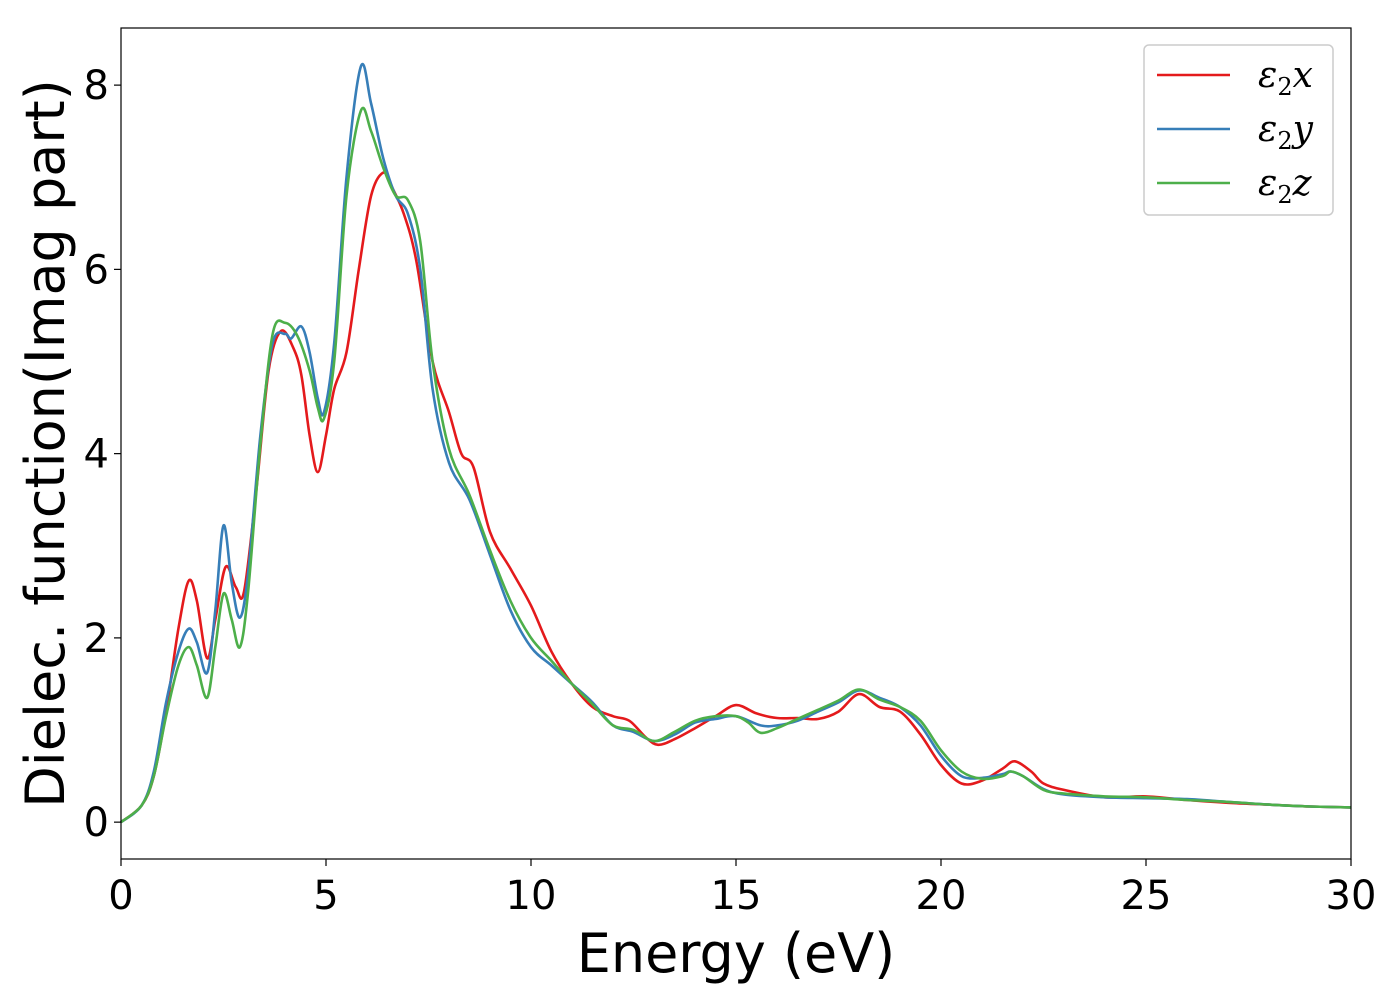 The height and width of the screenshot is (1000, 1400). I want to click on x-tick-label: 25, so click(1146, 896).